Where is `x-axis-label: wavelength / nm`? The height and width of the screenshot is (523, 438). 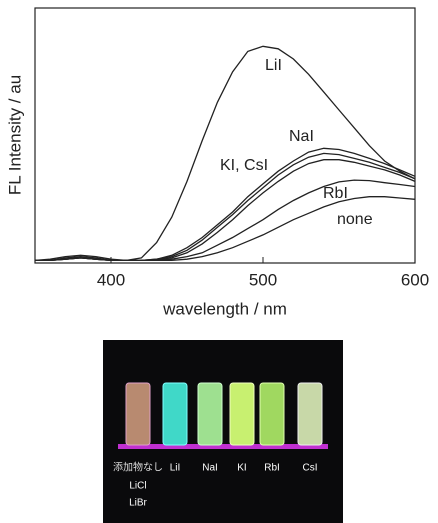 x-axis-label: wavelength / nm is located at coordinates (224, 308).